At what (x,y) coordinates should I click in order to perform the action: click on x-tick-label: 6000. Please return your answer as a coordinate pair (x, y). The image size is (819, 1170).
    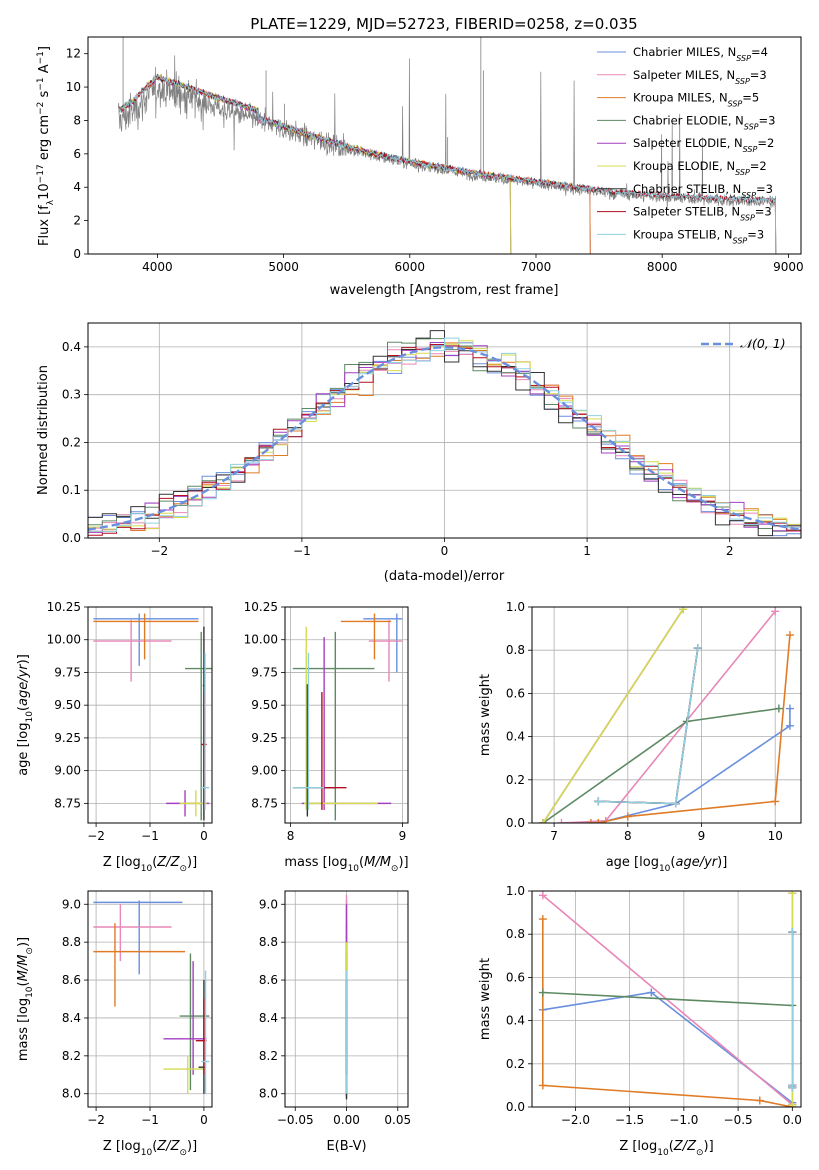
    Looking at the image, I should click on (410, 267).